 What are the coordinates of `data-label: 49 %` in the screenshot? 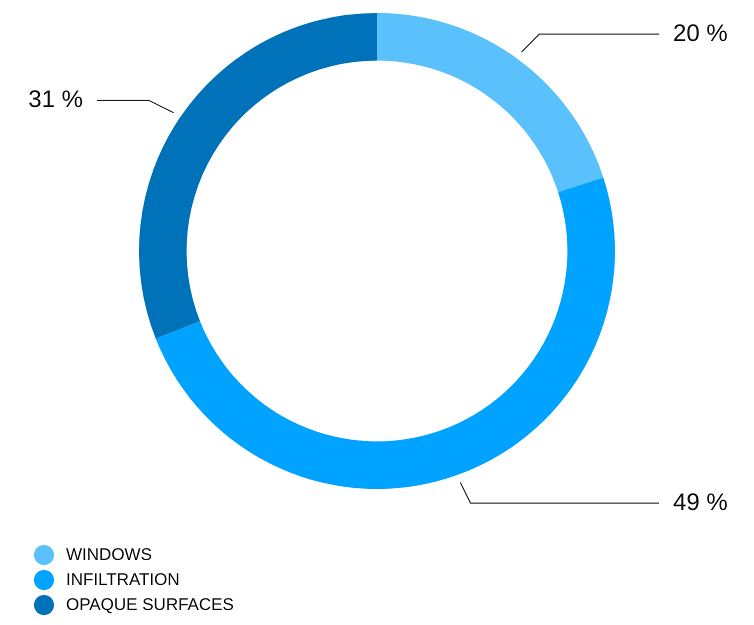 It's located at (700, 502).